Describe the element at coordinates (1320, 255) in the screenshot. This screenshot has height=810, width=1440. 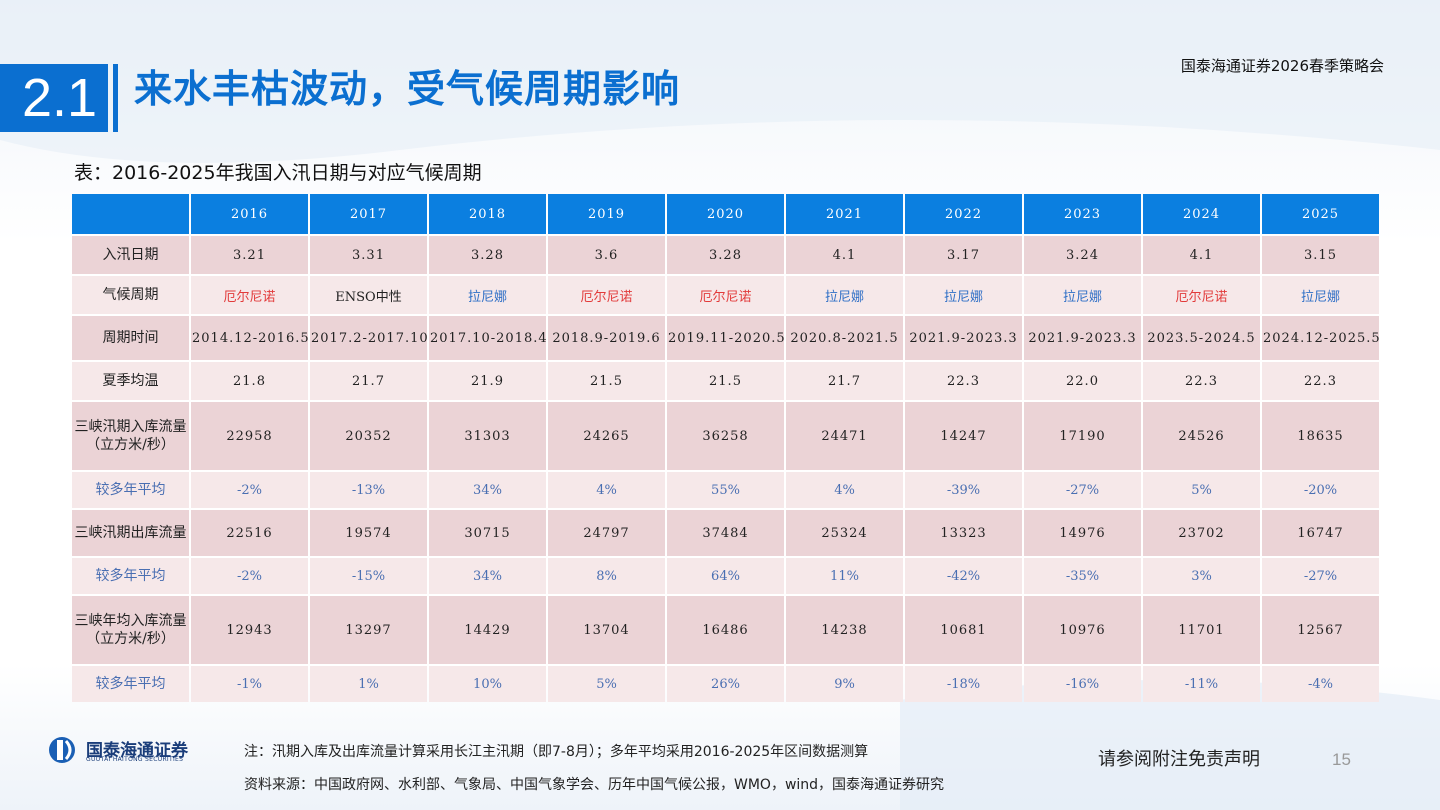
I see `table-cell: 3.15` at that location.